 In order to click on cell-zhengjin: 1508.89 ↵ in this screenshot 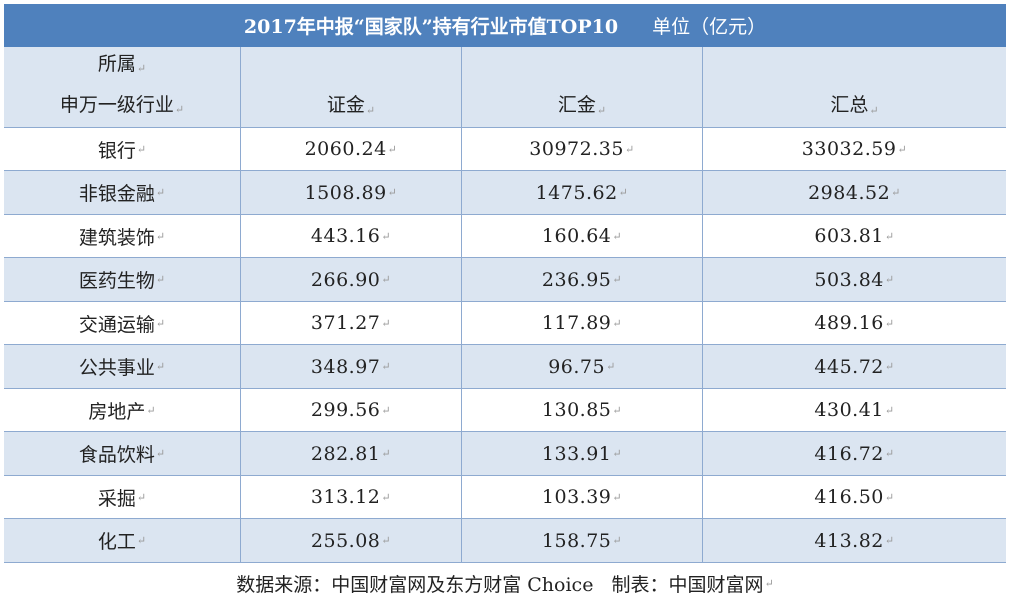, I will do `click(351, 193)`.